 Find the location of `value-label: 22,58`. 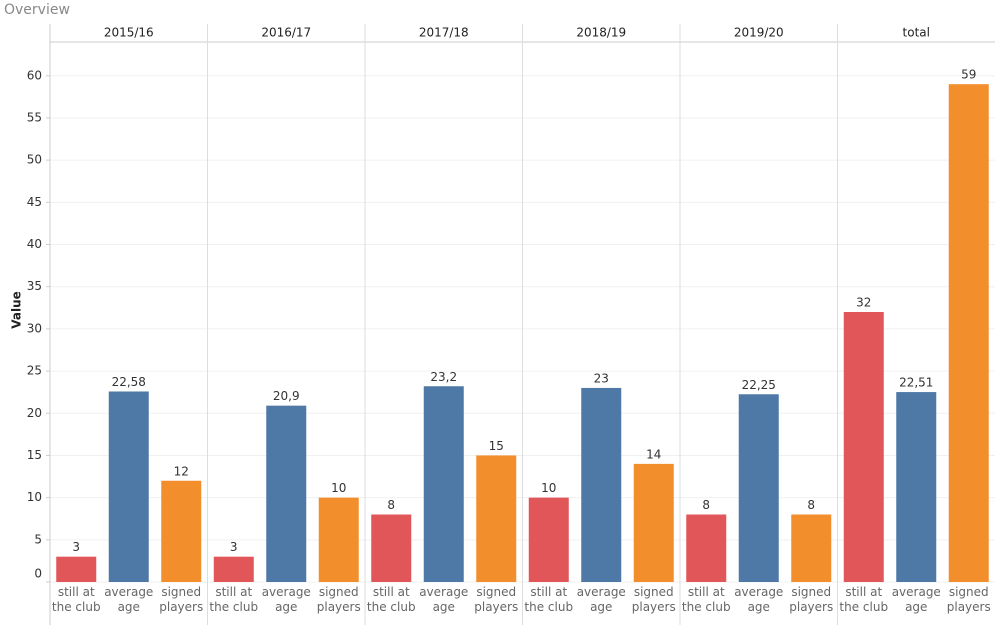

value-label: 22,58 is located at coordinates (129, 382).